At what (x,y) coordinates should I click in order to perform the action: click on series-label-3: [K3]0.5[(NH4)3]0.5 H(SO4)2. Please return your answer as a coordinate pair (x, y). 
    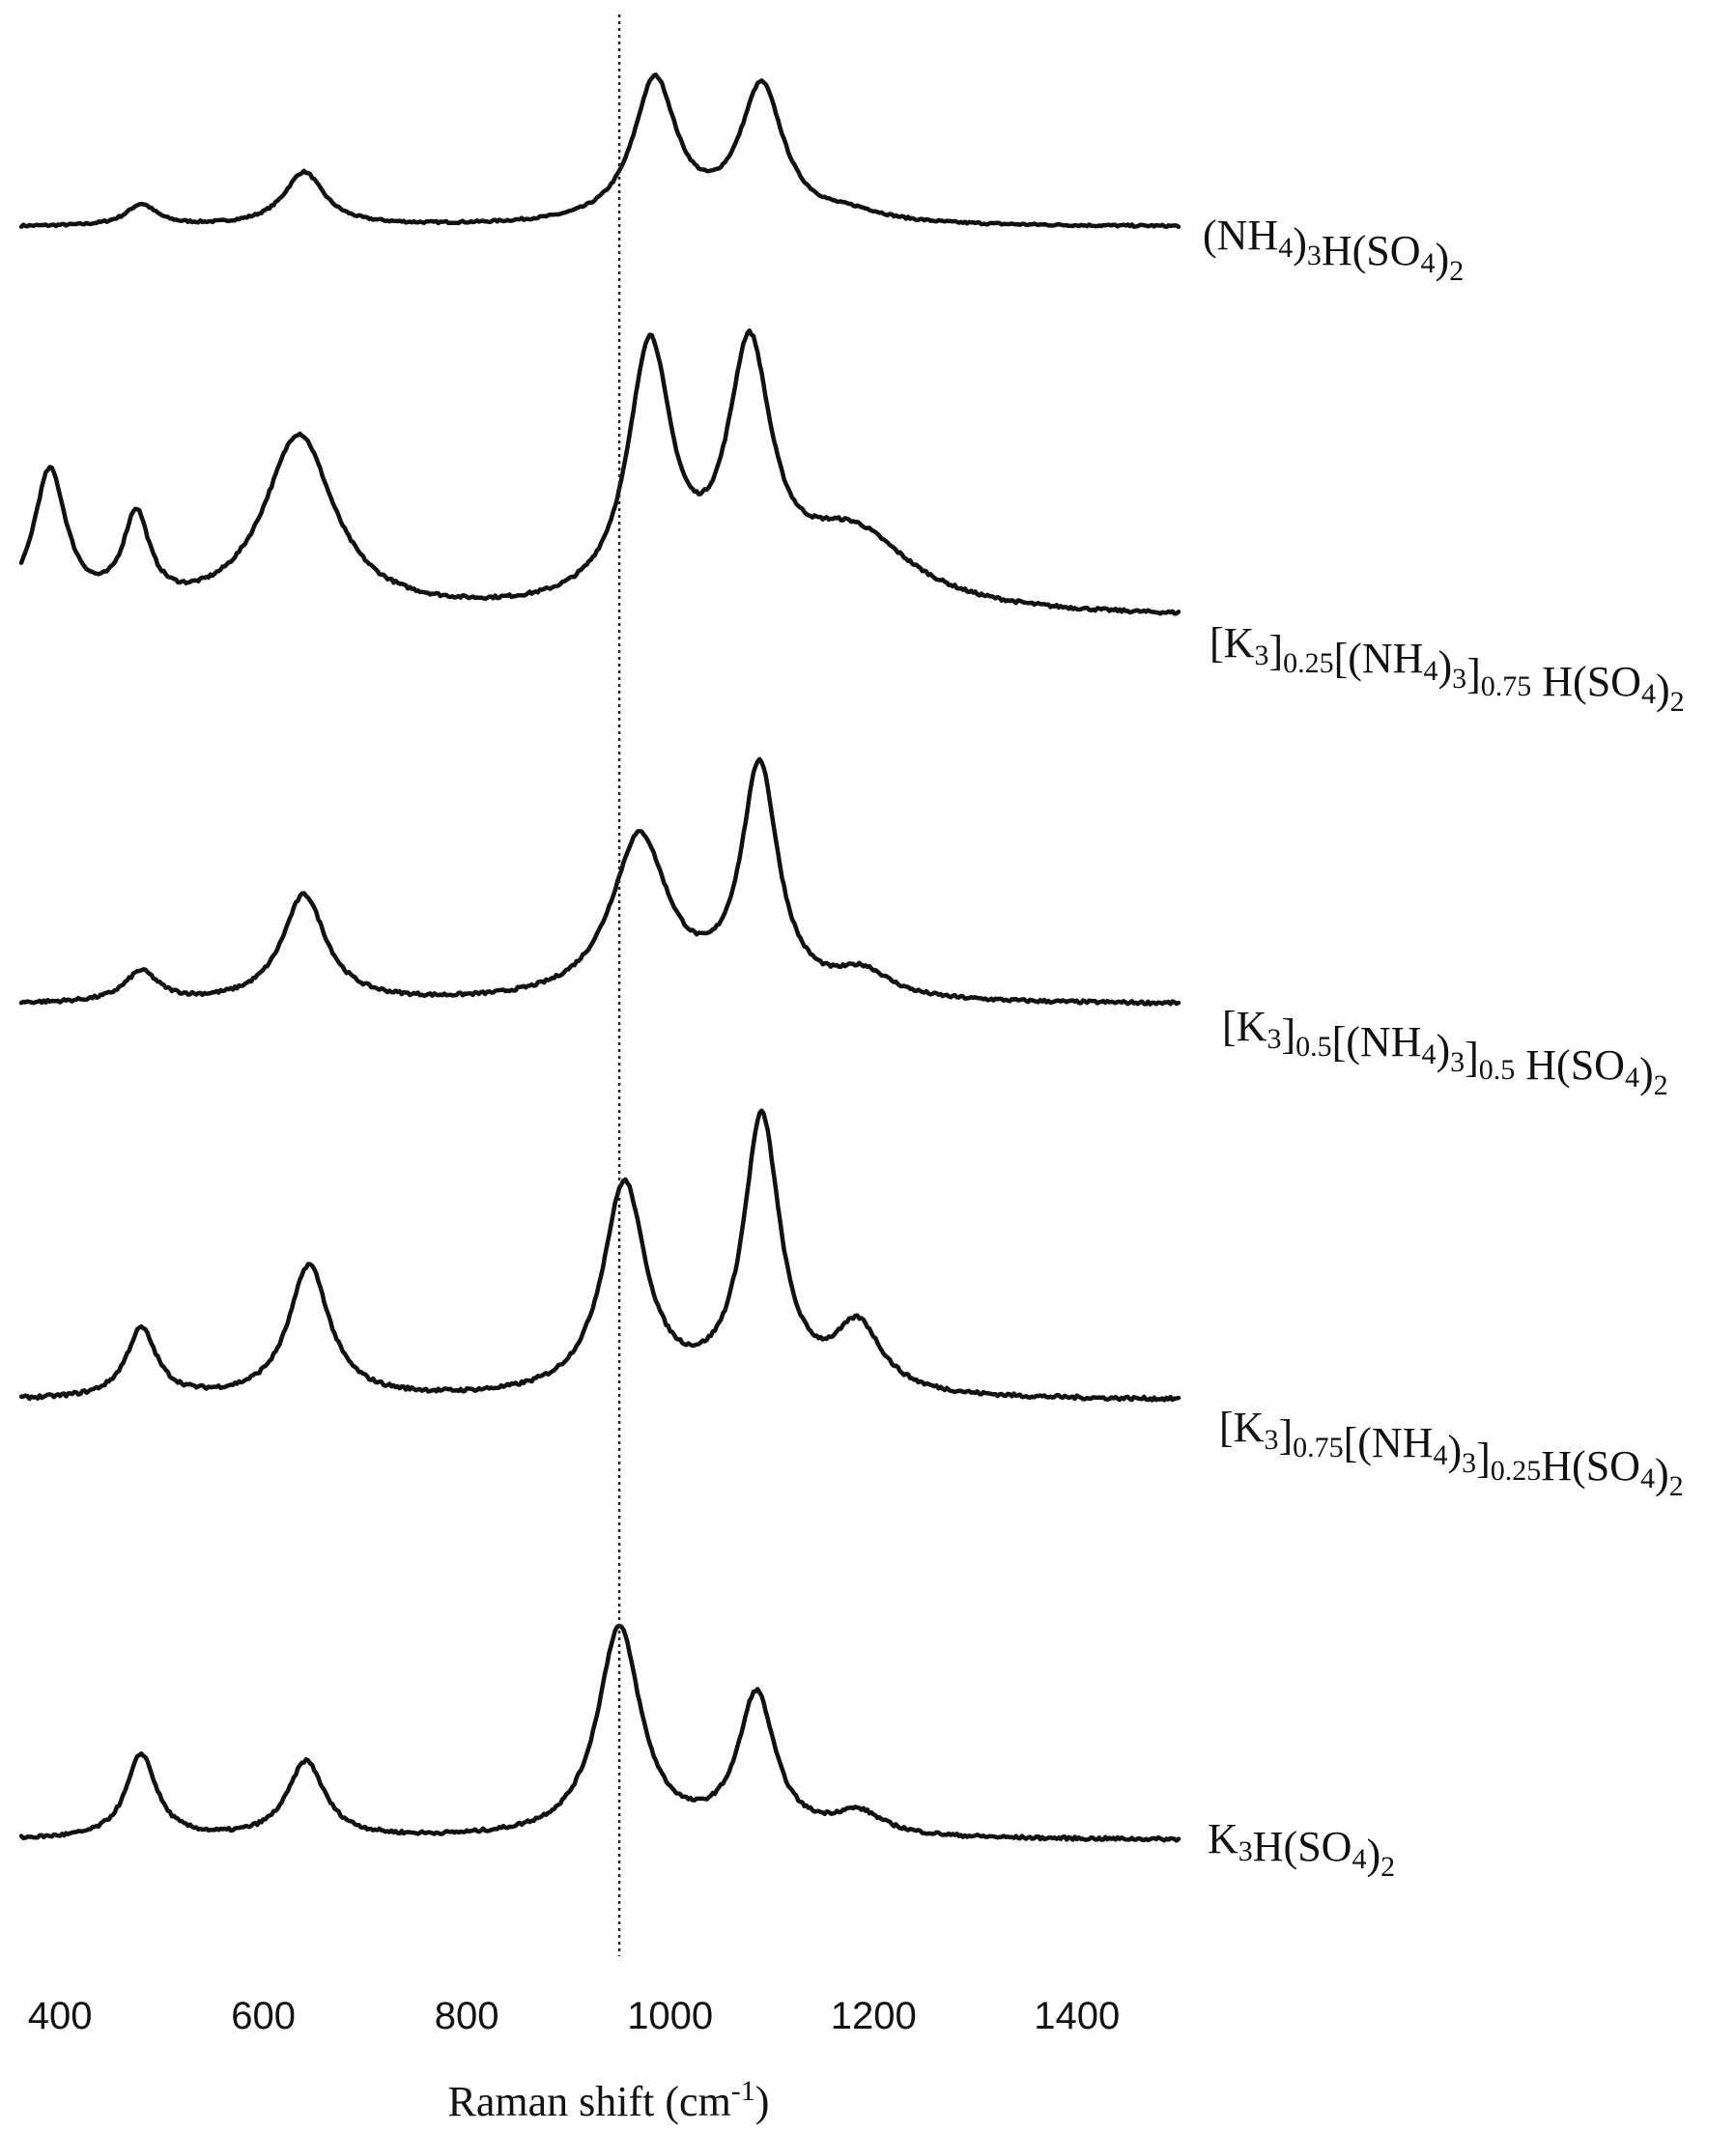
    Looking at the image, I should click on (1445, 1052).